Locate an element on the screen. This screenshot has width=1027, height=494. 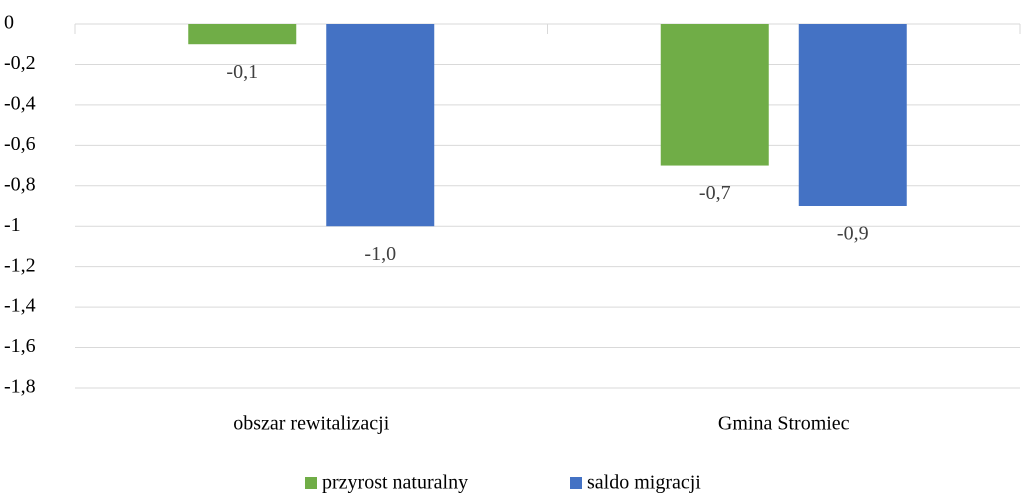
y-tick-label: -0,2 is located at coordinates (20, 63).